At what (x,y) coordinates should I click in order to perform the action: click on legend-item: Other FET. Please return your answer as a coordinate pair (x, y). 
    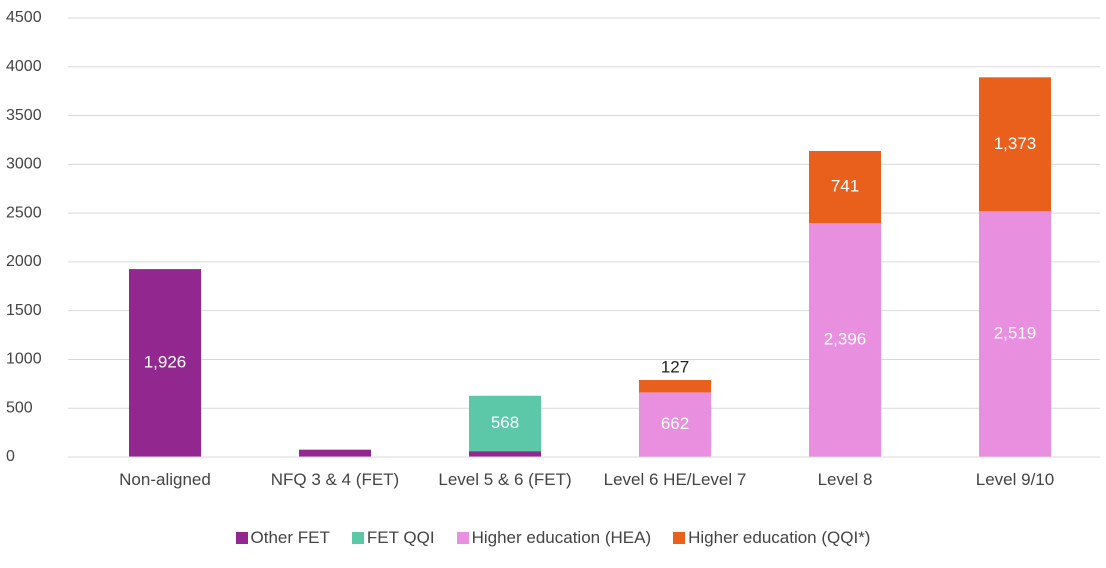
    Looking at the image, I should click on (282, 538).